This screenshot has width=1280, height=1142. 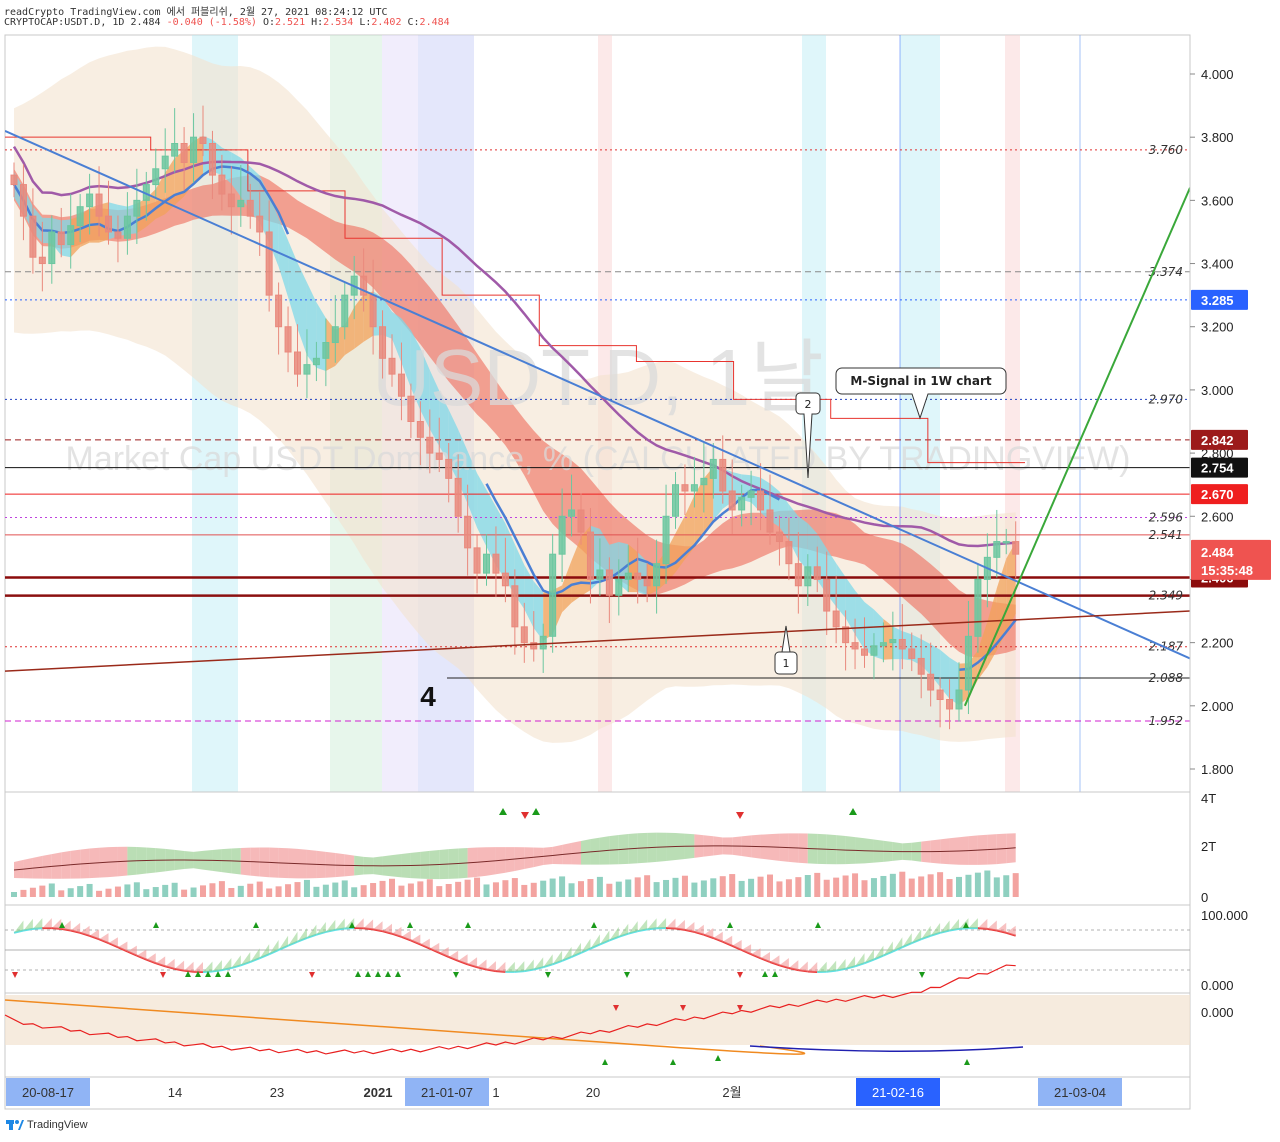 I want to click on obv-arrow, so click(x=673, y=1062).